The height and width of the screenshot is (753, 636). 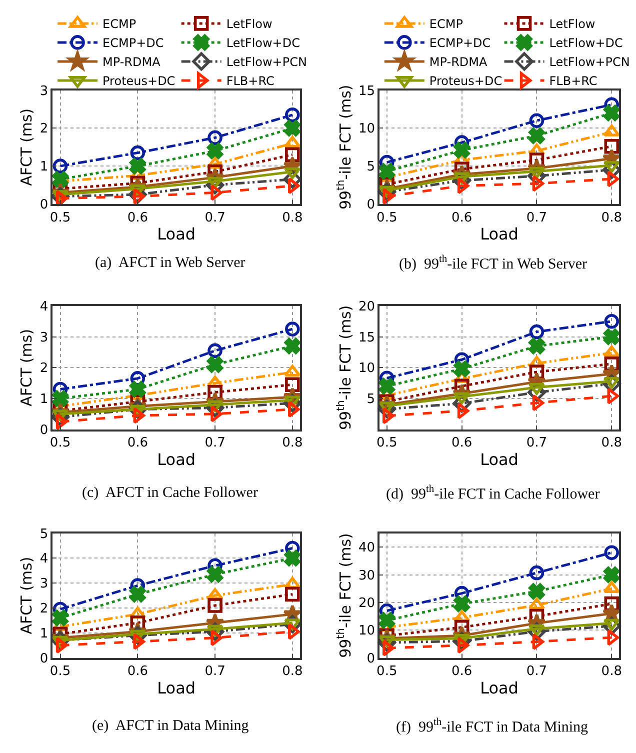 I want to click on text: (e) AFCT in Data Mining, so click(x=171, y=726).